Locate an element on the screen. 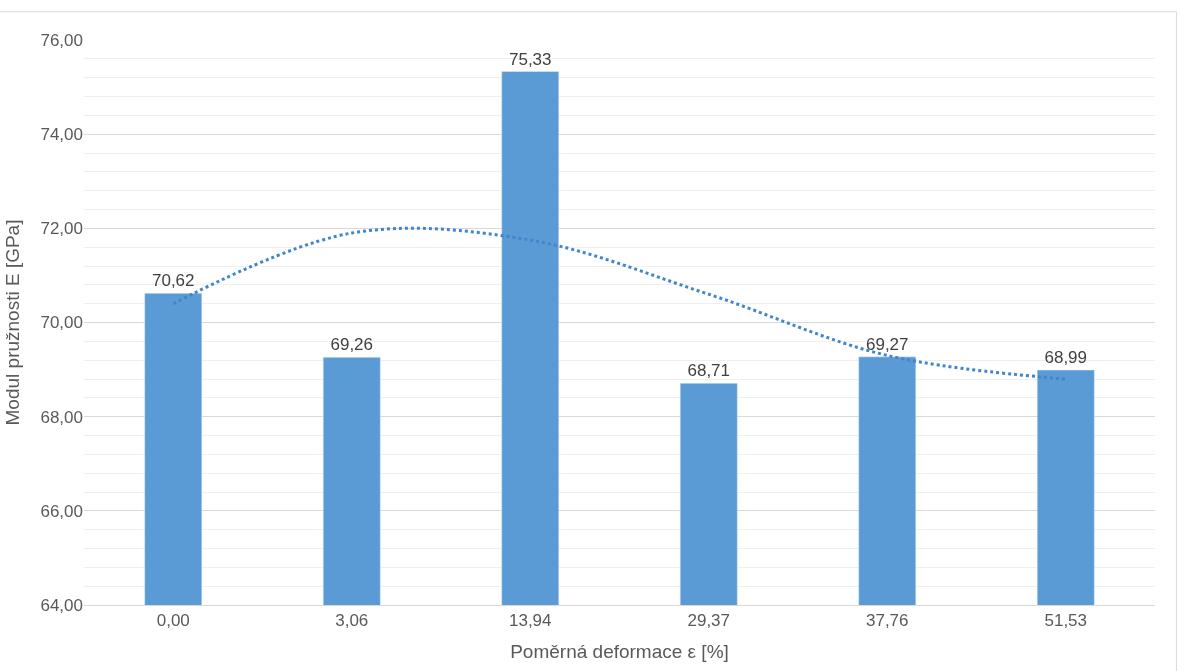 The width and height of the screenshot is (1195, 671). x-tick-label: 29,37 is located at coordinates (709, 621).